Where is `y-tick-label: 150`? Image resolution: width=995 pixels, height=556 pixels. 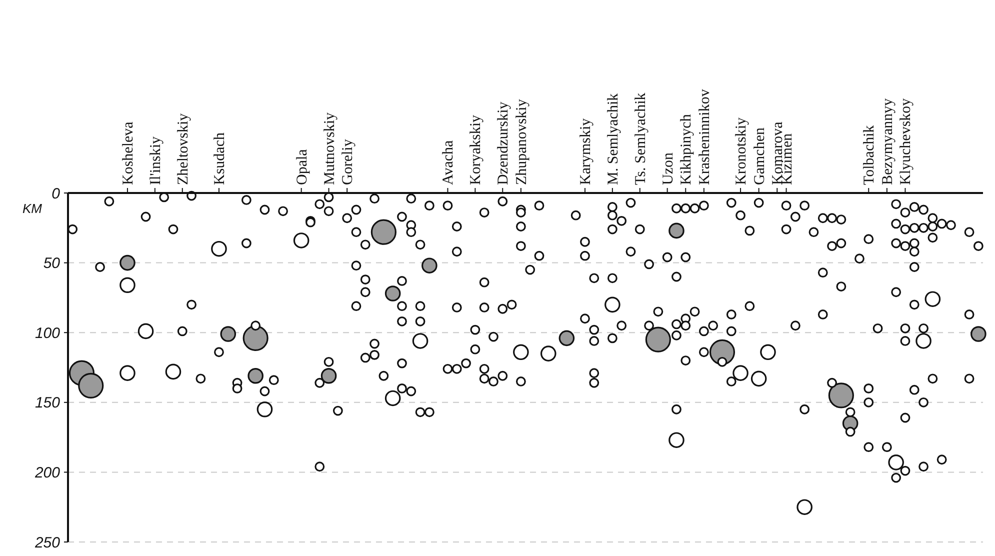
y-tick-label: 150 is located at coordinates (47, 403).